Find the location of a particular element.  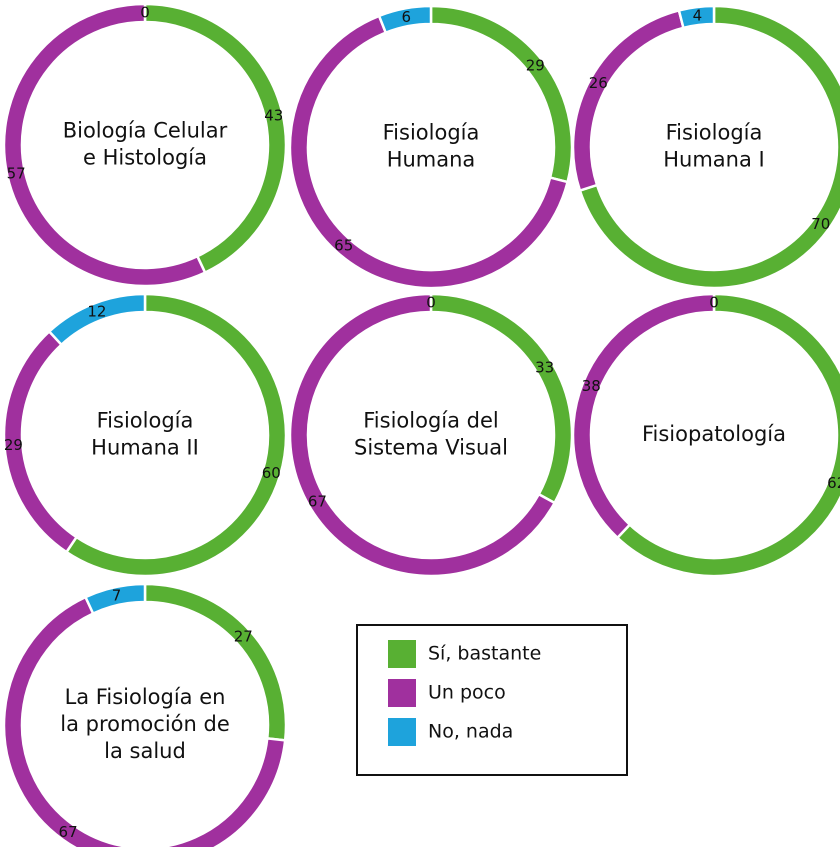

value-label: 4 is located at coordinates (698, 16).